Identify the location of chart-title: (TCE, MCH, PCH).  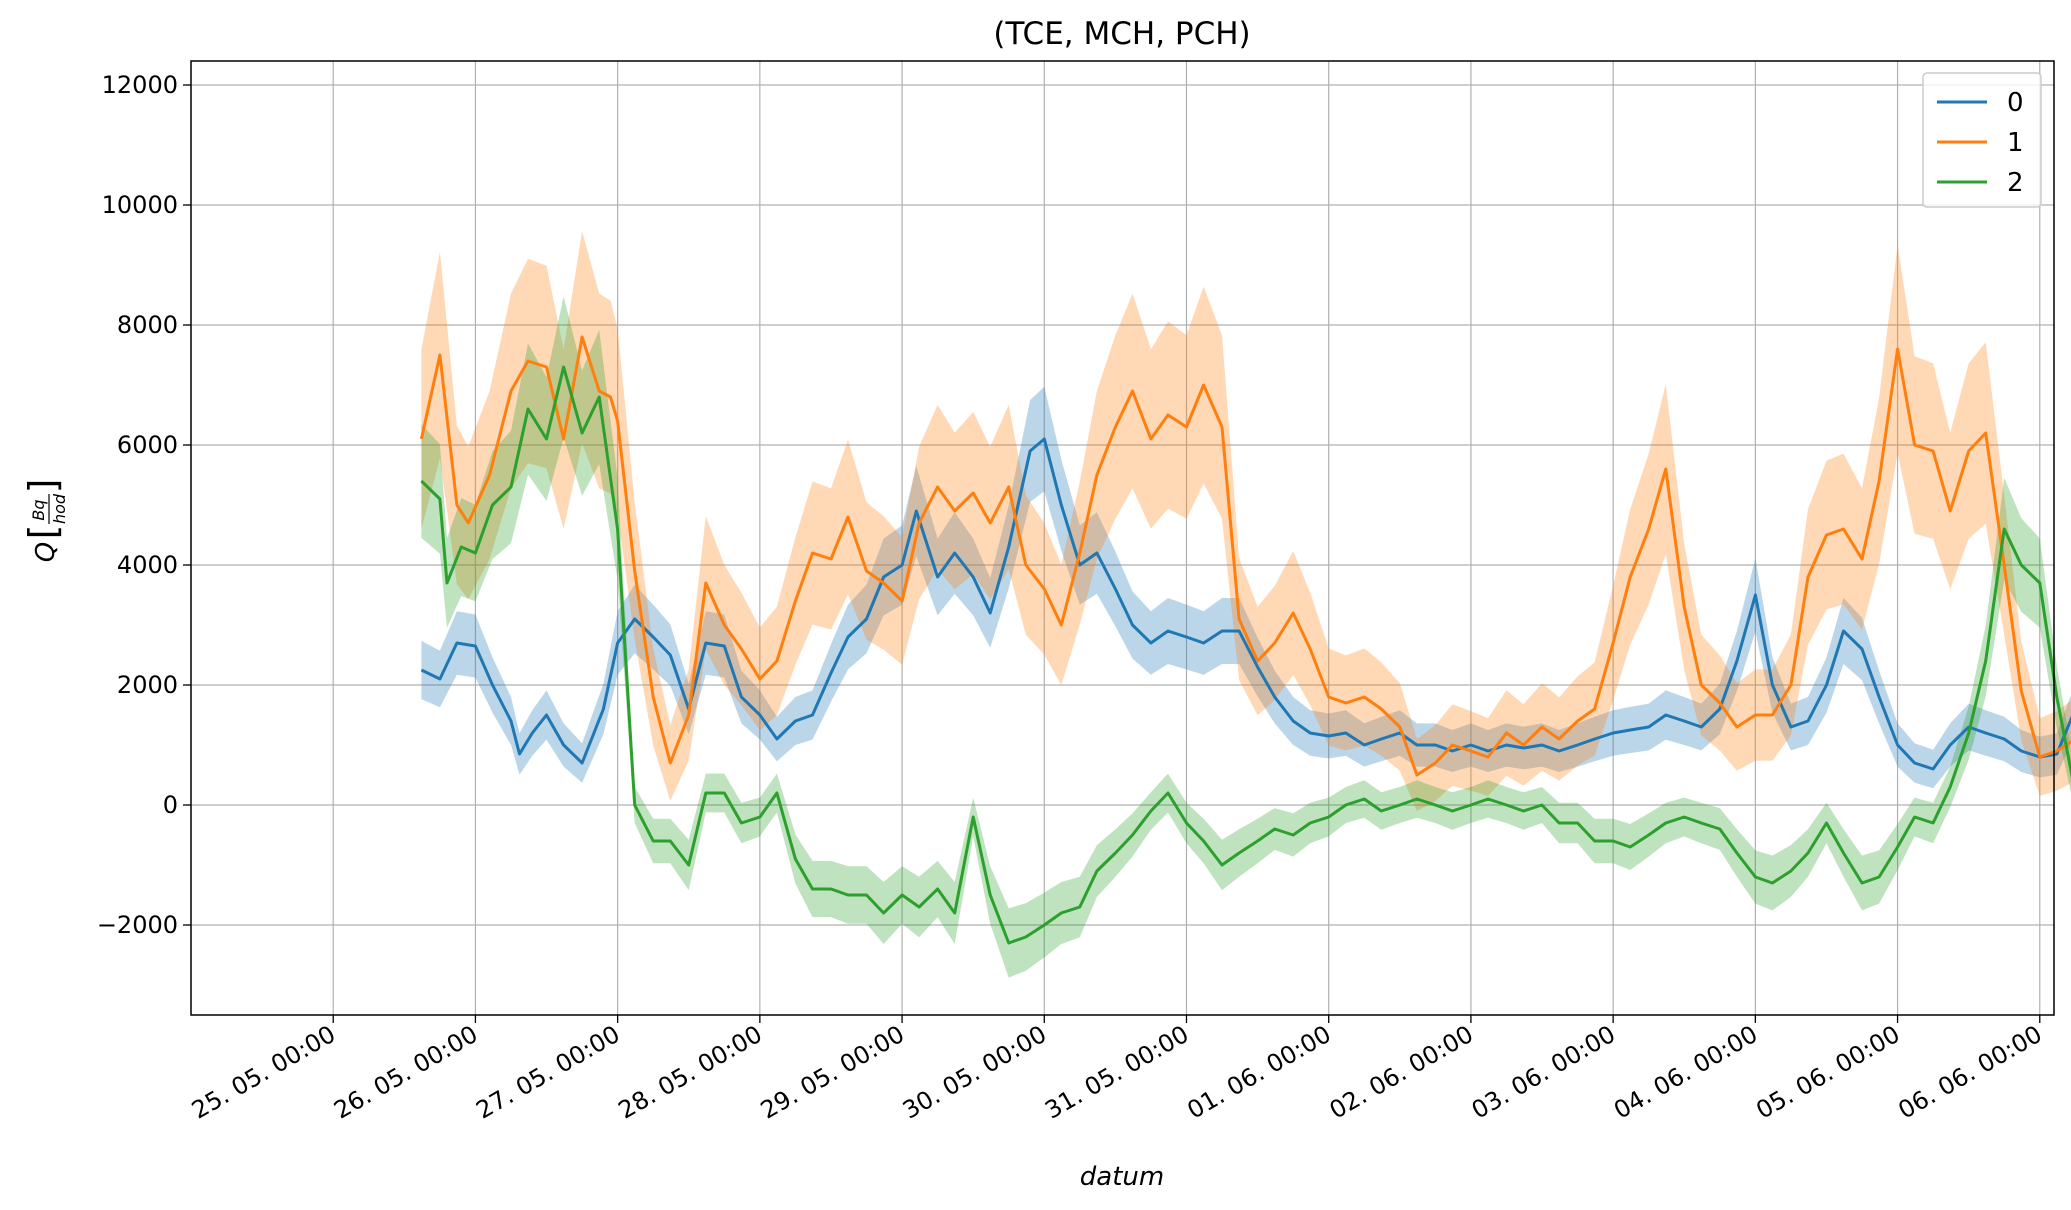
(1121, 34).